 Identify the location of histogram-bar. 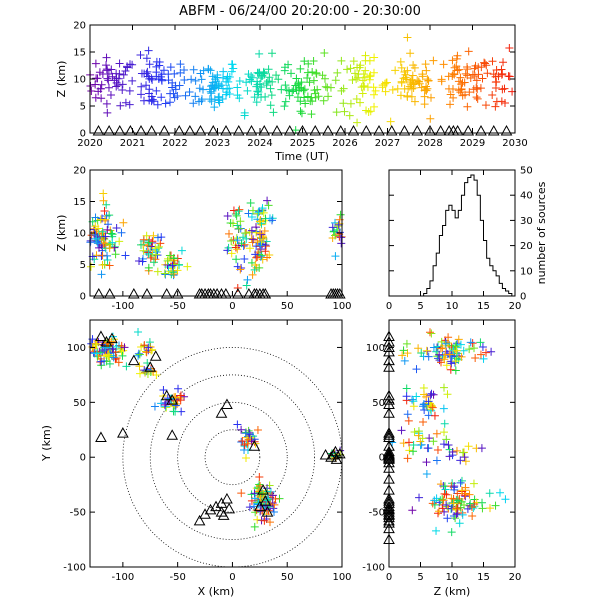
(456, 257).